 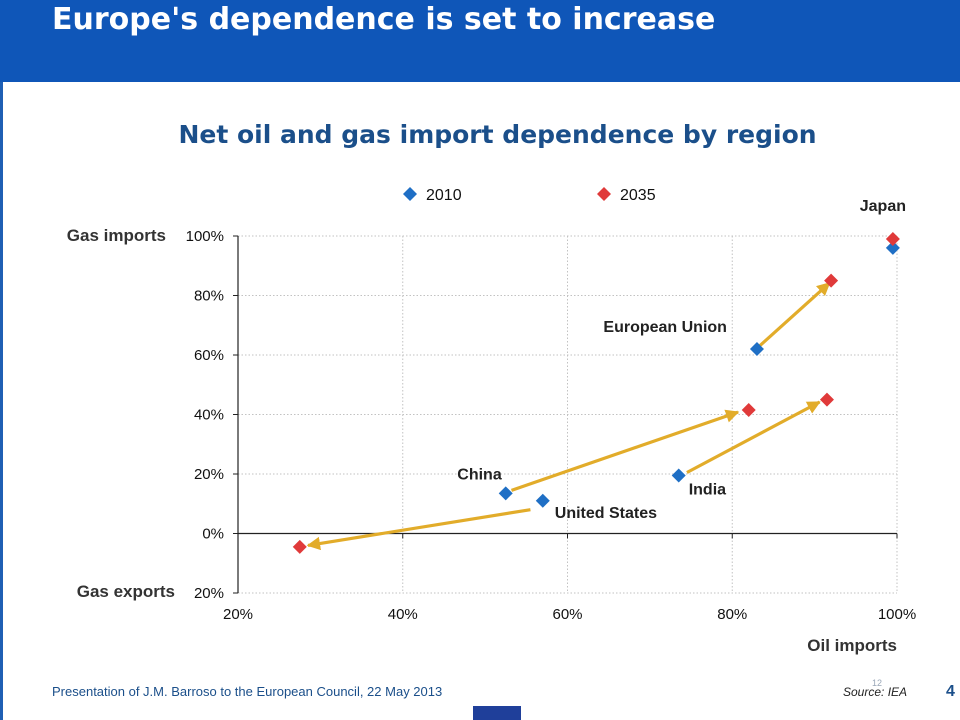 I want to click on legend-label-2010: 2010, so click(x=444, y=195).